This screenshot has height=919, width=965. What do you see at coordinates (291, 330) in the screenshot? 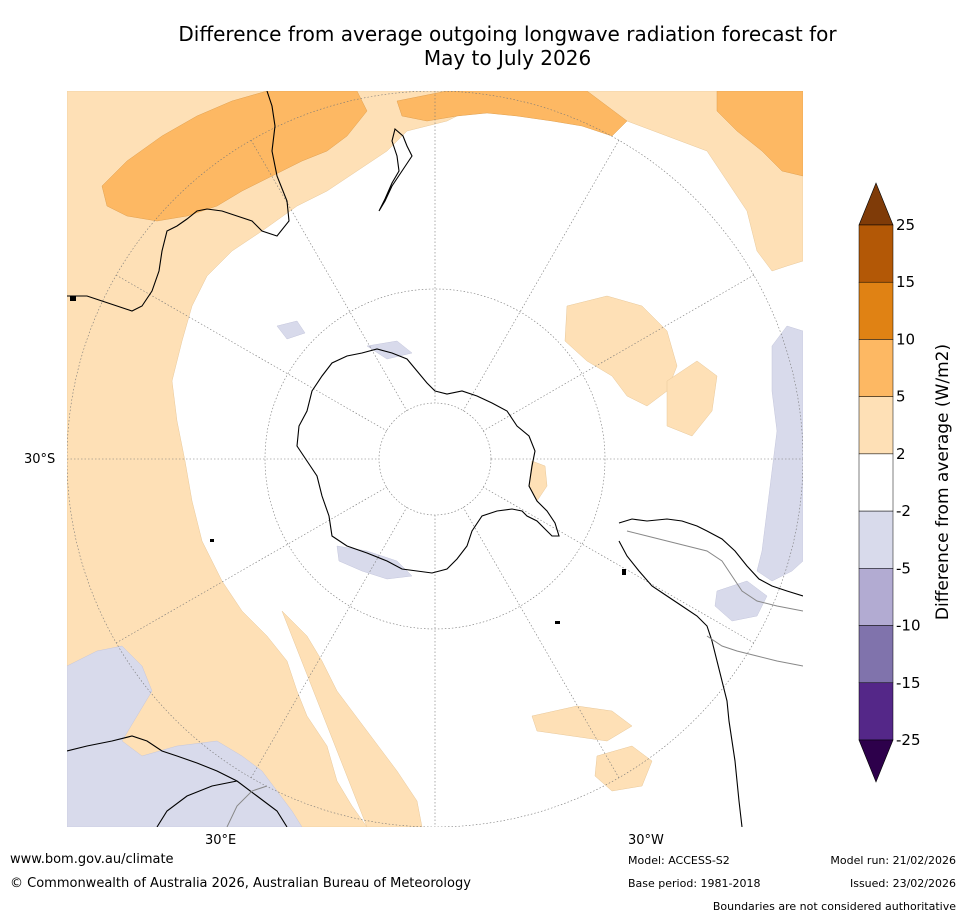
I see `anomaly-region-light-purple-indian` at bounding box center [291, 330].